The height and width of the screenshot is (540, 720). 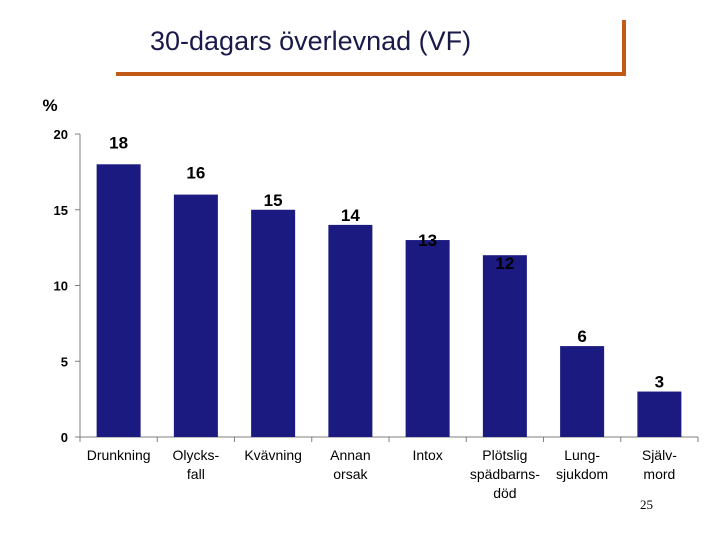 What do you see at coordinates (646, 504) in the screenshot?
I see `page-number: 25` at bounding box center [646, 504].